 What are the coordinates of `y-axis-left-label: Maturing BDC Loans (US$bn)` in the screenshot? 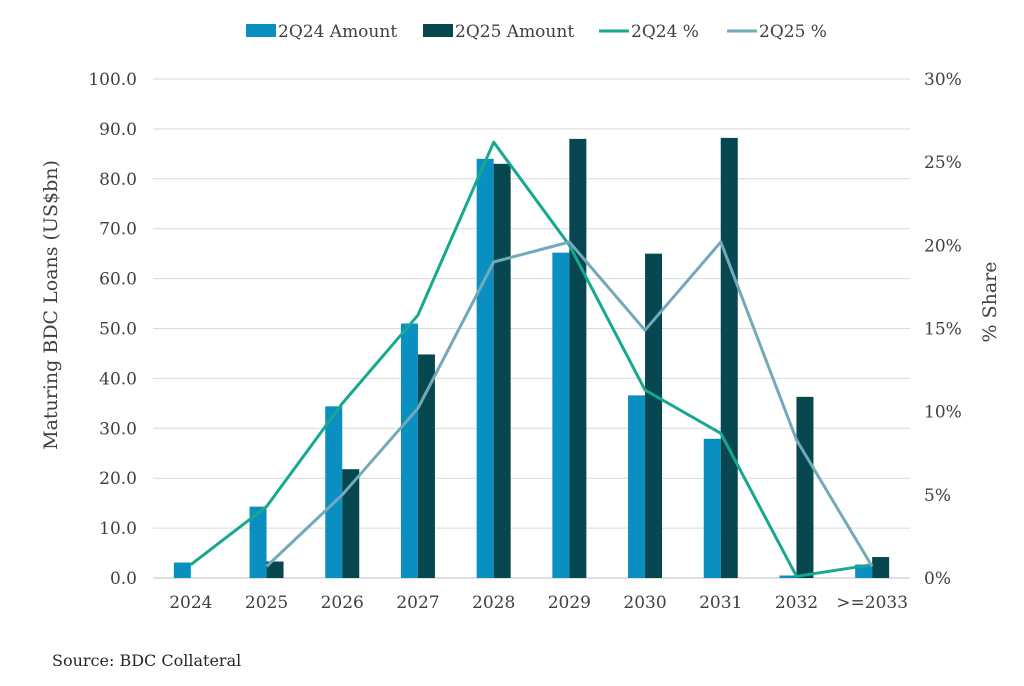 It's located at (51, 305).